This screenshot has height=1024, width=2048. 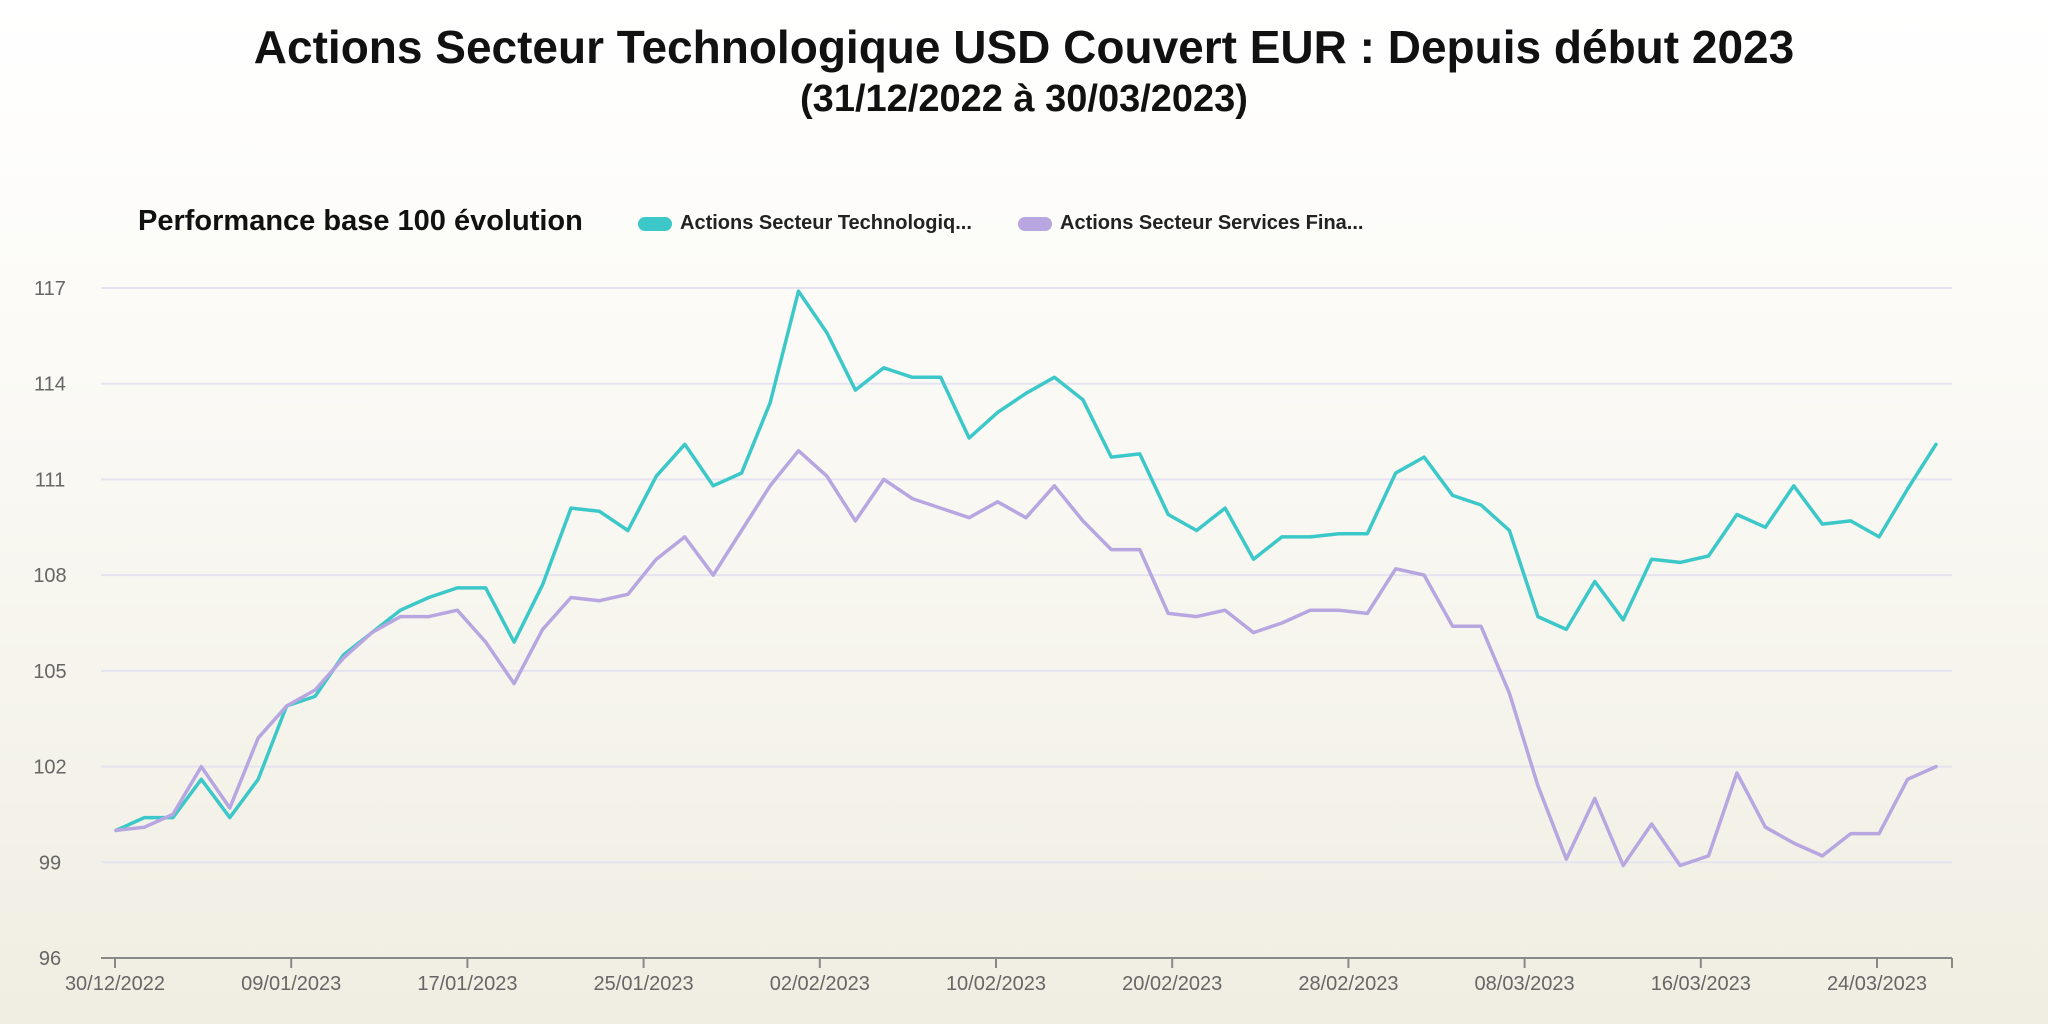 I want to click on x-tick-label: 08/03/2023, so click(x=1525, y=984).